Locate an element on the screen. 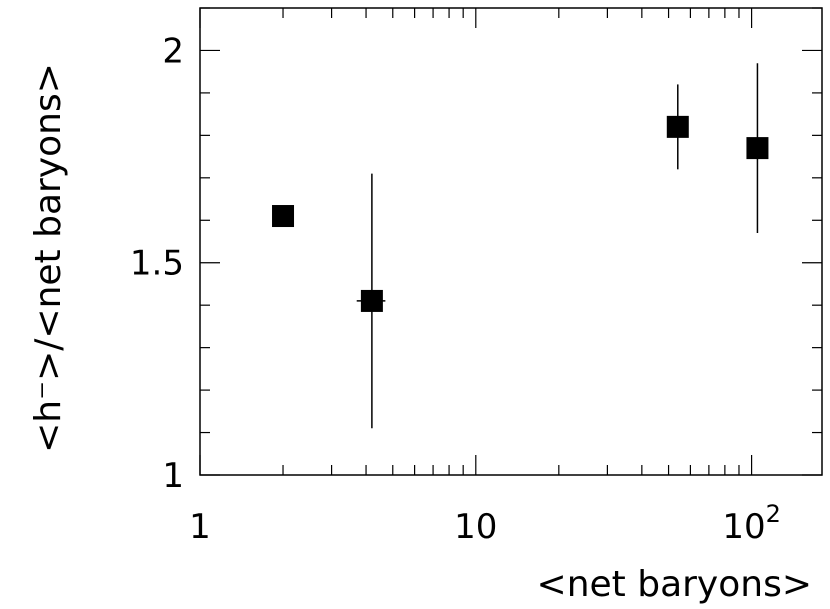  y-axis-title: <h⁻>/<net baryons> is located at coordinates (48, 258).